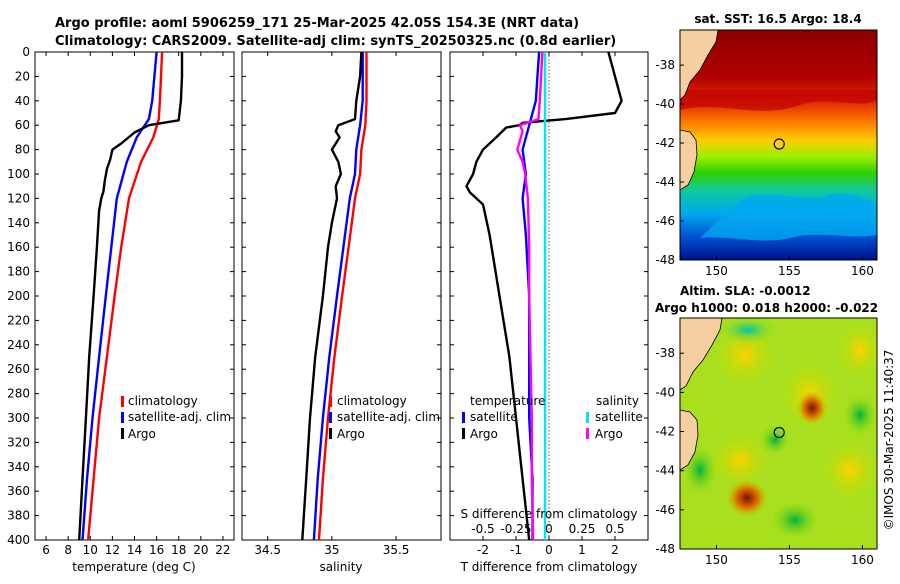  What do you see at coordinates (549, 550) in the screenshot?
I see `x-tick-label: 0` at bounding box center [549, 550].